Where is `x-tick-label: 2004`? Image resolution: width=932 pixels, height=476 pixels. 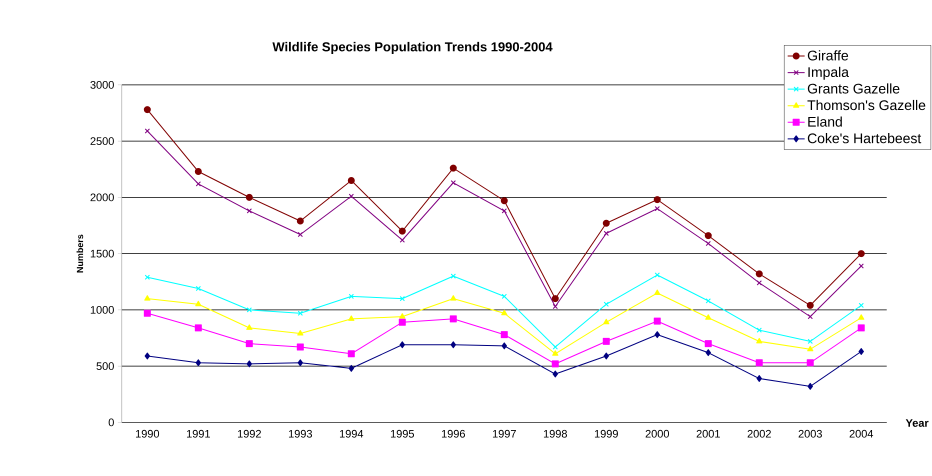 x-tick-label: 2004 is located at coordinates (862, 434).